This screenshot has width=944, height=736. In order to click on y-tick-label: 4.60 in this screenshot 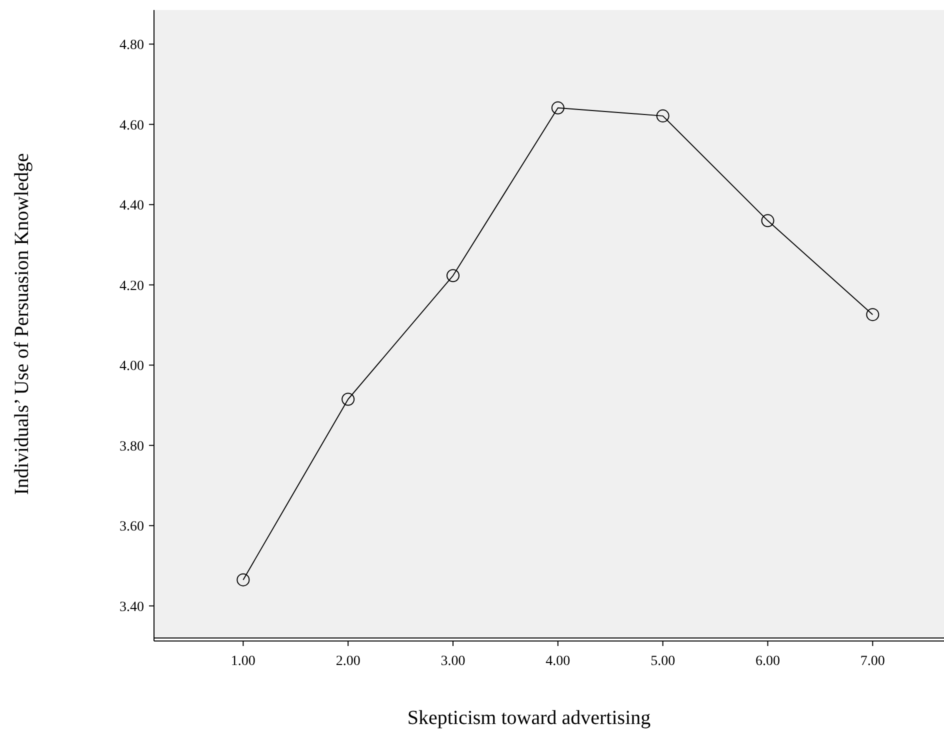, I will do `click(132, 126)`.